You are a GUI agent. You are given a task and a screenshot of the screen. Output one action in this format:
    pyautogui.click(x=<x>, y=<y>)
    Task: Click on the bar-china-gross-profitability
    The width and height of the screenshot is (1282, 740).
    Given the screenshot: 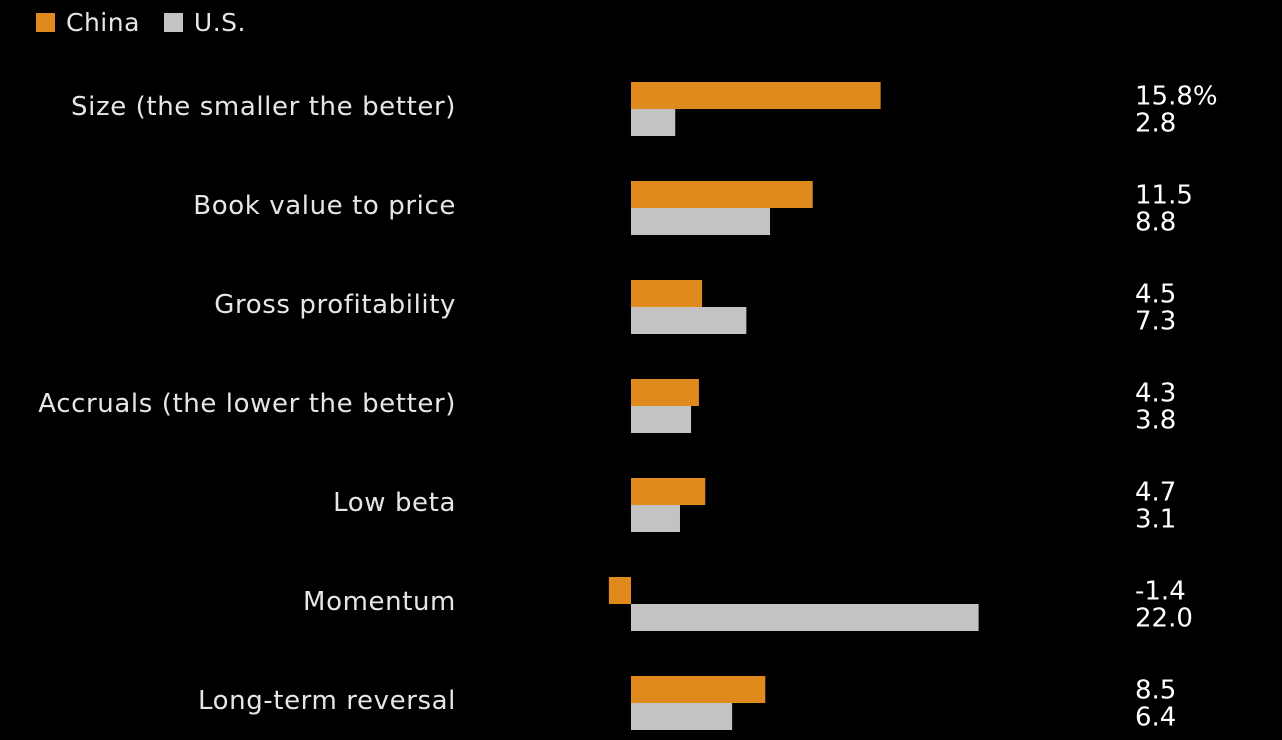 What is the action you would take?
    pyautogui.click(x=667, y=293)
    